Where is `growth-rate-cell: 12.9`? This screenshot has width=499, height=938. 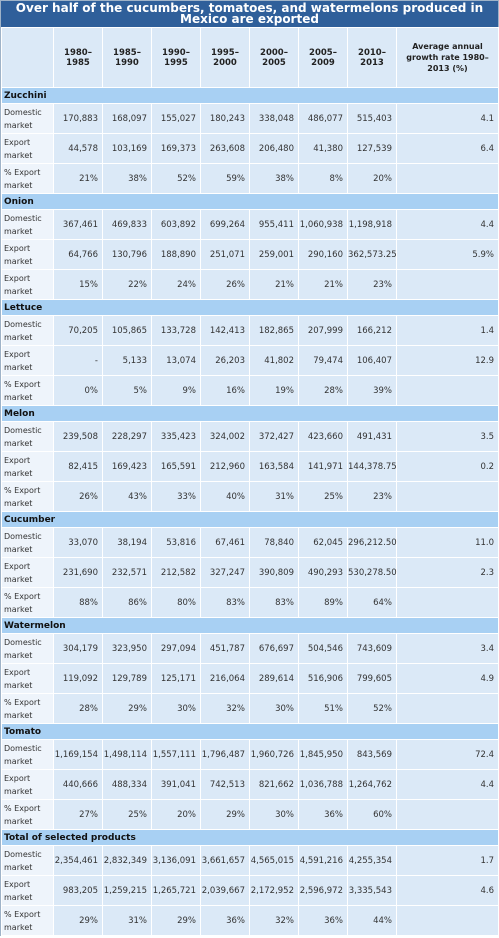
growth-rate-cell: 12.9 is located at coordinates (447, 360).